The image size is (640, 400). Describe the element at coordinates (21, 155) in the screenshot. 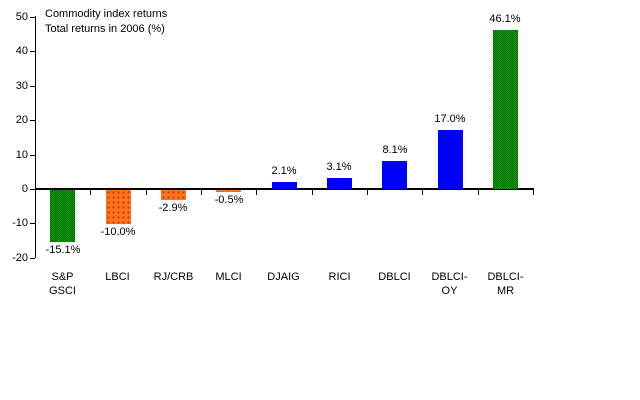

I see `y-tick-label: 10` at that location.